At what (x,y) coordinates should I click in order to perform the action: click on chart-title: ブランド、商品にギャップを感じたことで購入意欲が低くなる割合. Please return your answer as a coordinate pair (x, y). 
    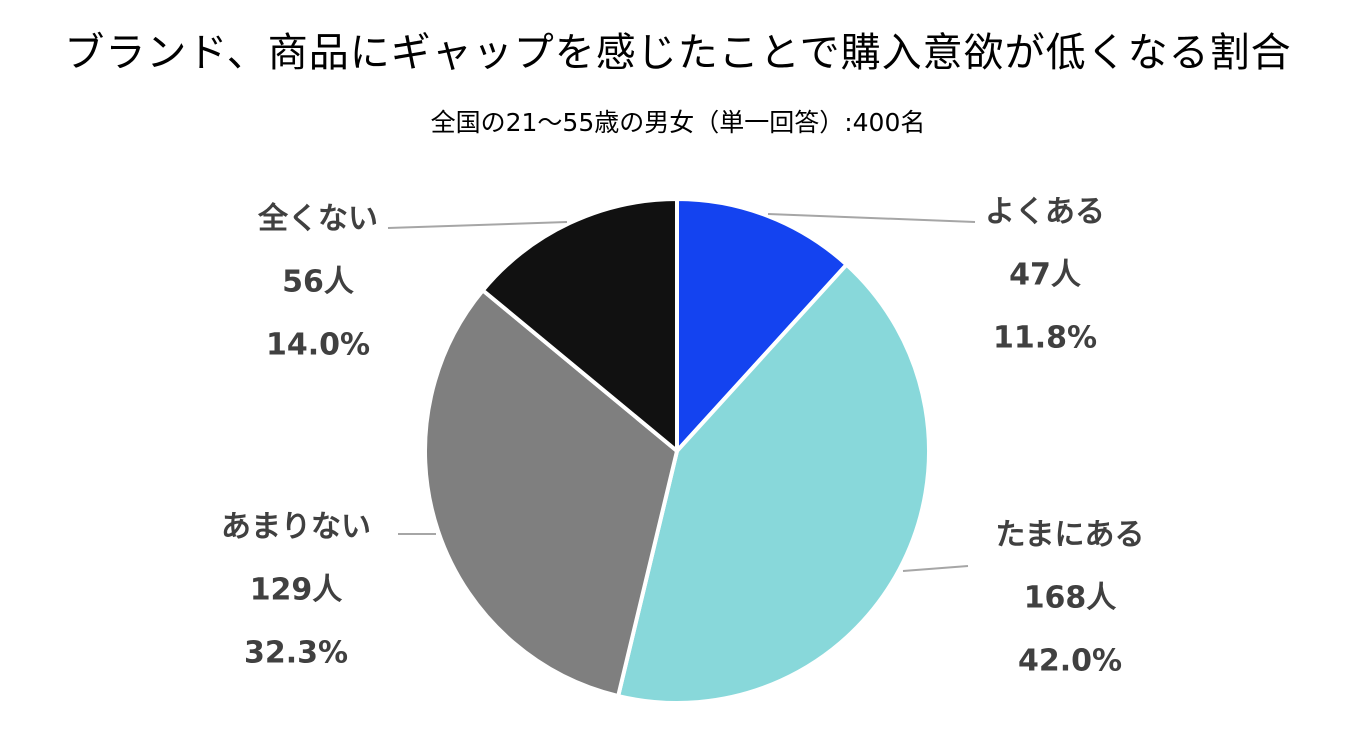
    Looking at the image, I should click on (678, 53).